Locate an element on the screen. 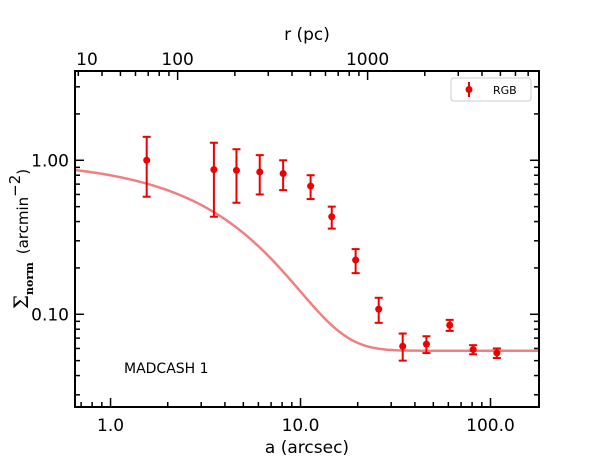 This screenshot has width=598, height=465. legend-label-rgb: RGB is located at coordinates (505, 90).